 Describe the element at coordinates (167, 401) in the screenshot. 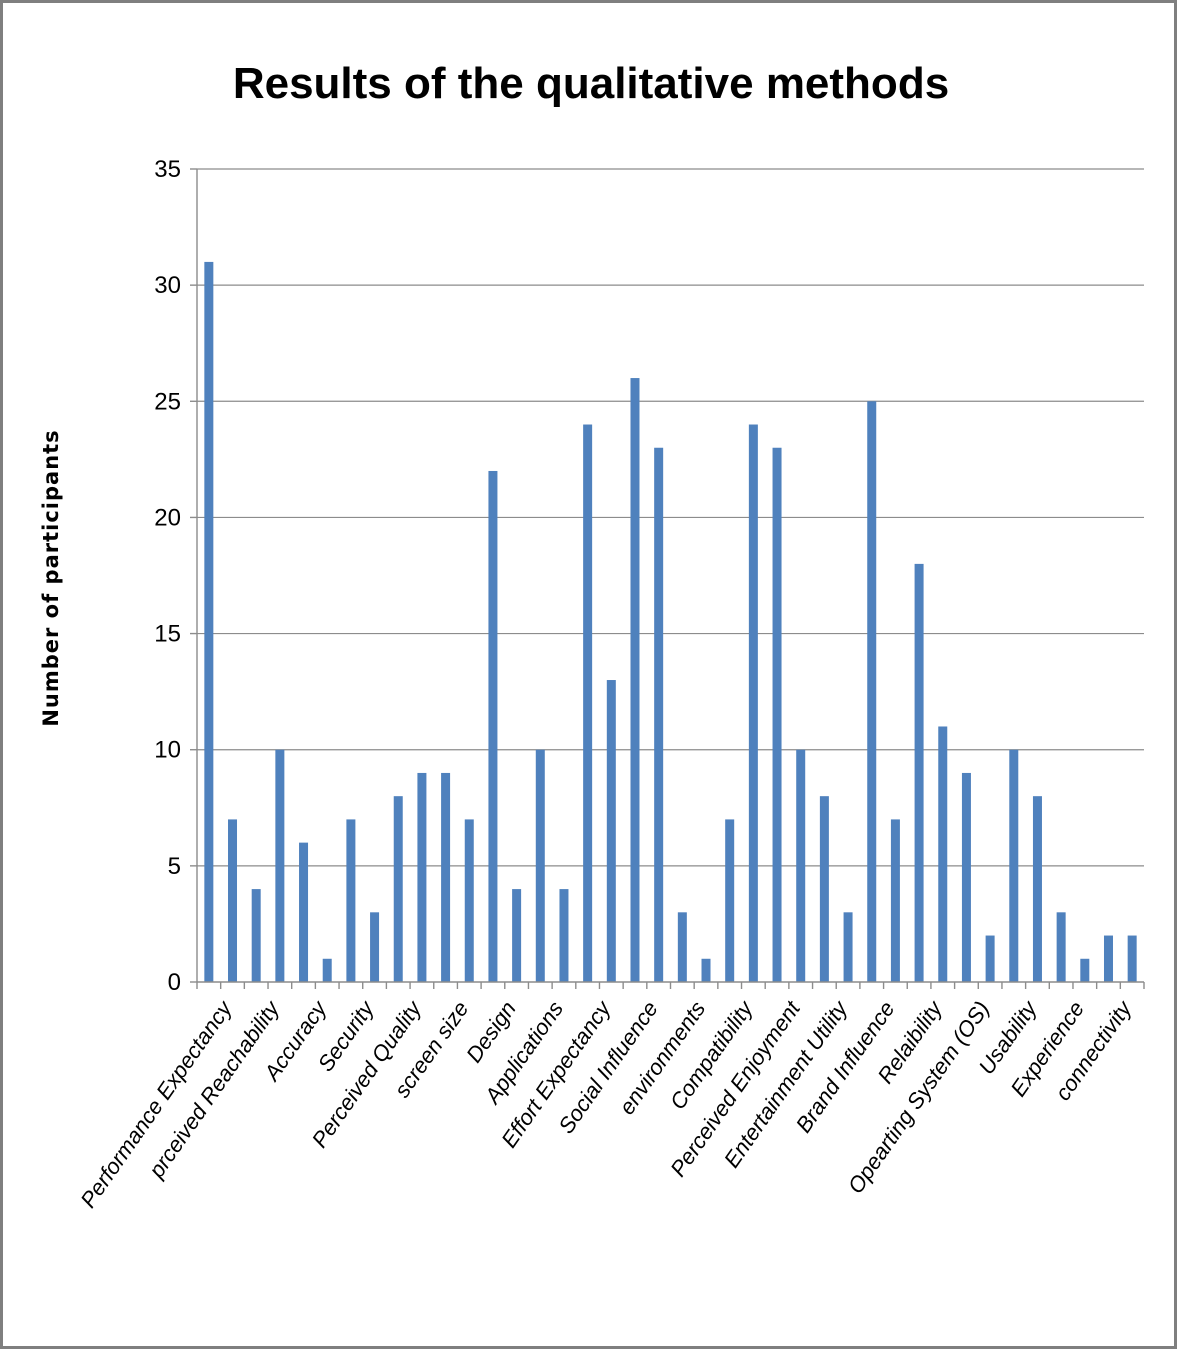

I see `y-tick-label: 25` at that location.